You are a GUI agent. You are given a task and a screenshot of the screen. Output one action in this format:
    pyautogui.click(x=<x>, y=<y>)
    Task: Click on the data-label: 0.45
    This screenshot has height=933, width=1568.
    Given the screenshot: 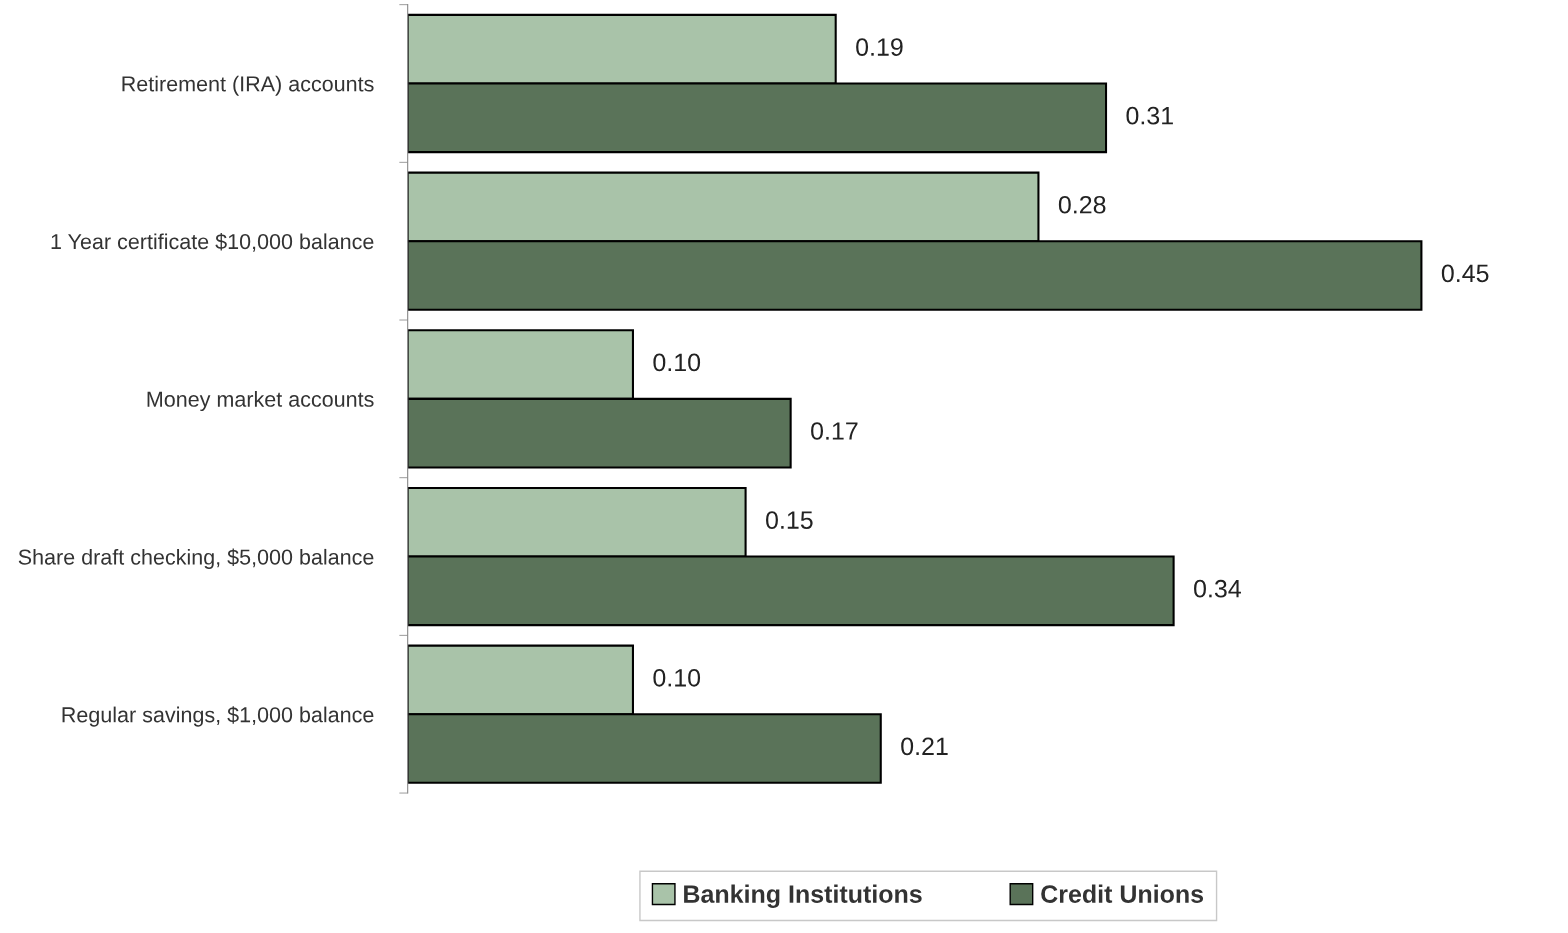 What is the action you would take?
    pyautogui.click(x=1465, y=273)
    